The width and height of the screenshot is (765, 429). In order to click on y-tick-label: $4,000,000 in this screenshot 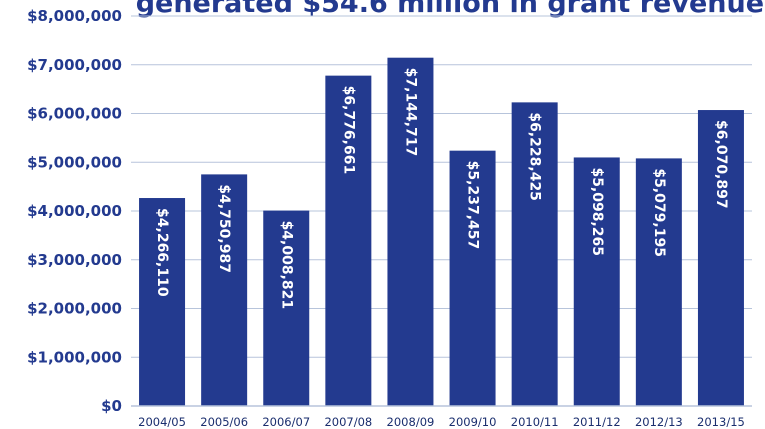, I will do `click(74, 211)`.